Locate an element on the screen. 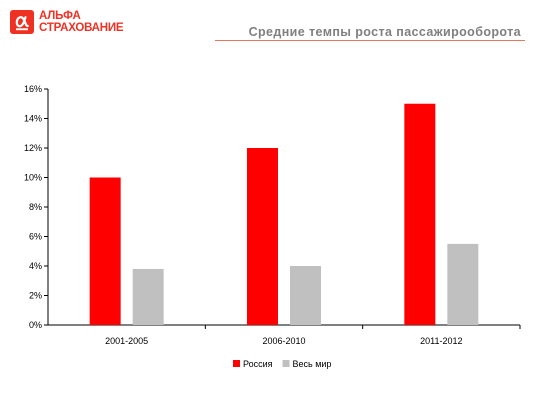  x-tick-label: 2001-2005 is located at coordinates (126, 341).